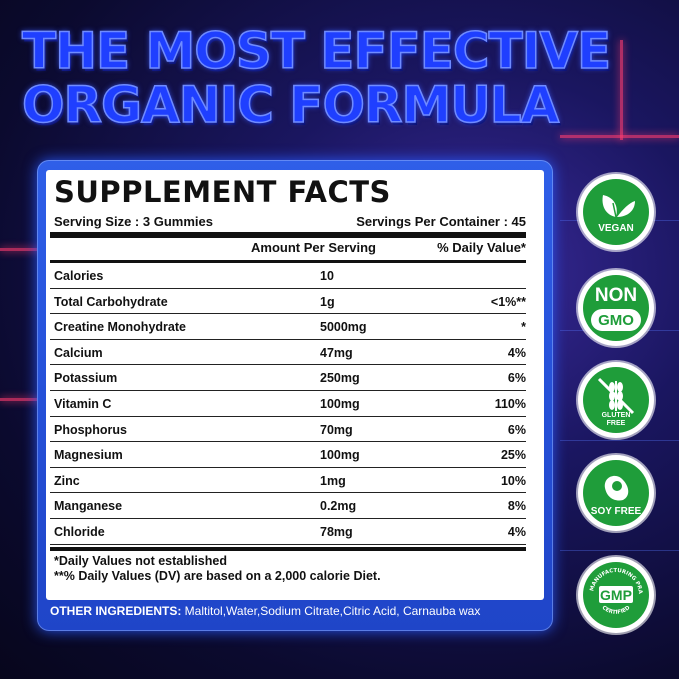  What do you see at coordinates (116, 611) in the screenshot?
I see `ingredients-label: OTHER INGREDIENTS:` at bounding box center [116, 611].